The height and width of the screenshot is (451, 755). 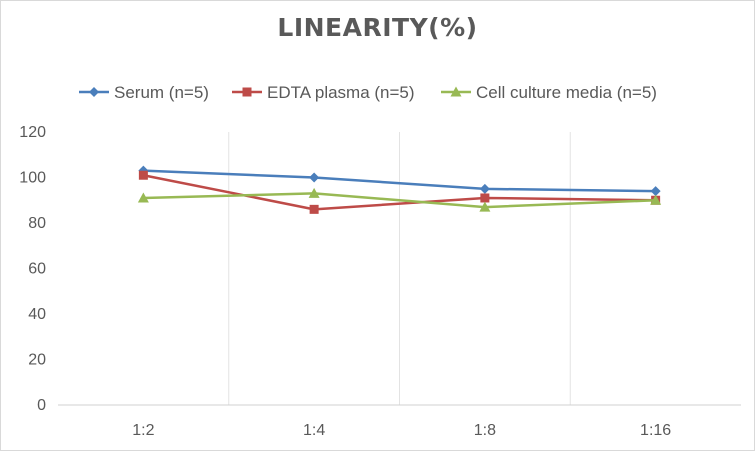 I want to click on x-tick-label: 1:4, so click(x=314, y=430).